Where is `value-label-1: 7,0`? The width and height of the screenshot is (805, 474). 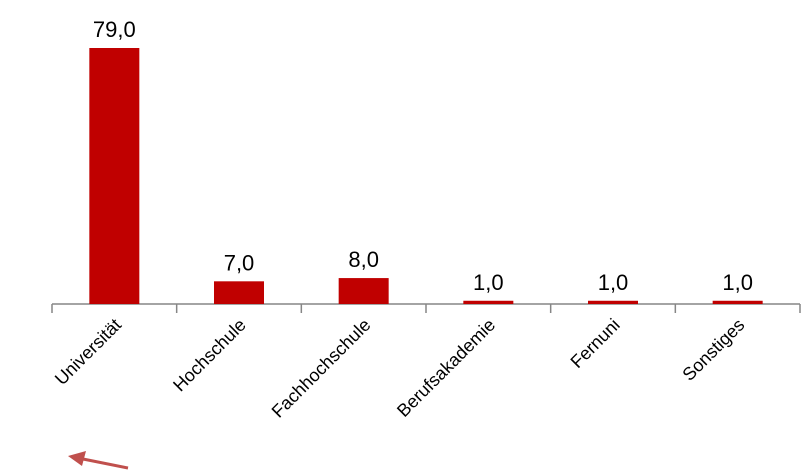 value-label-1: 7,0 is located at coordinates (239, 262).